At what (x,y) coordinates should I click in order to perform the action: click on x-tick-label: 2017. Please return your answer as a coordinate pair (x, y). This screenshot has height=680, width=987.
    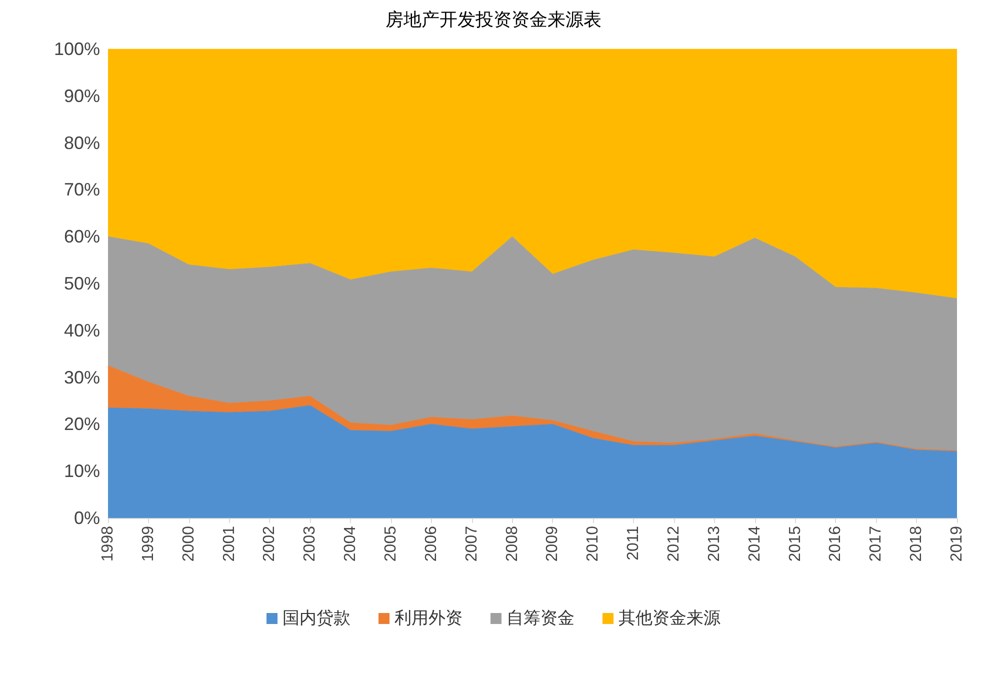
    Looking at the image, I should click on (876, 544).